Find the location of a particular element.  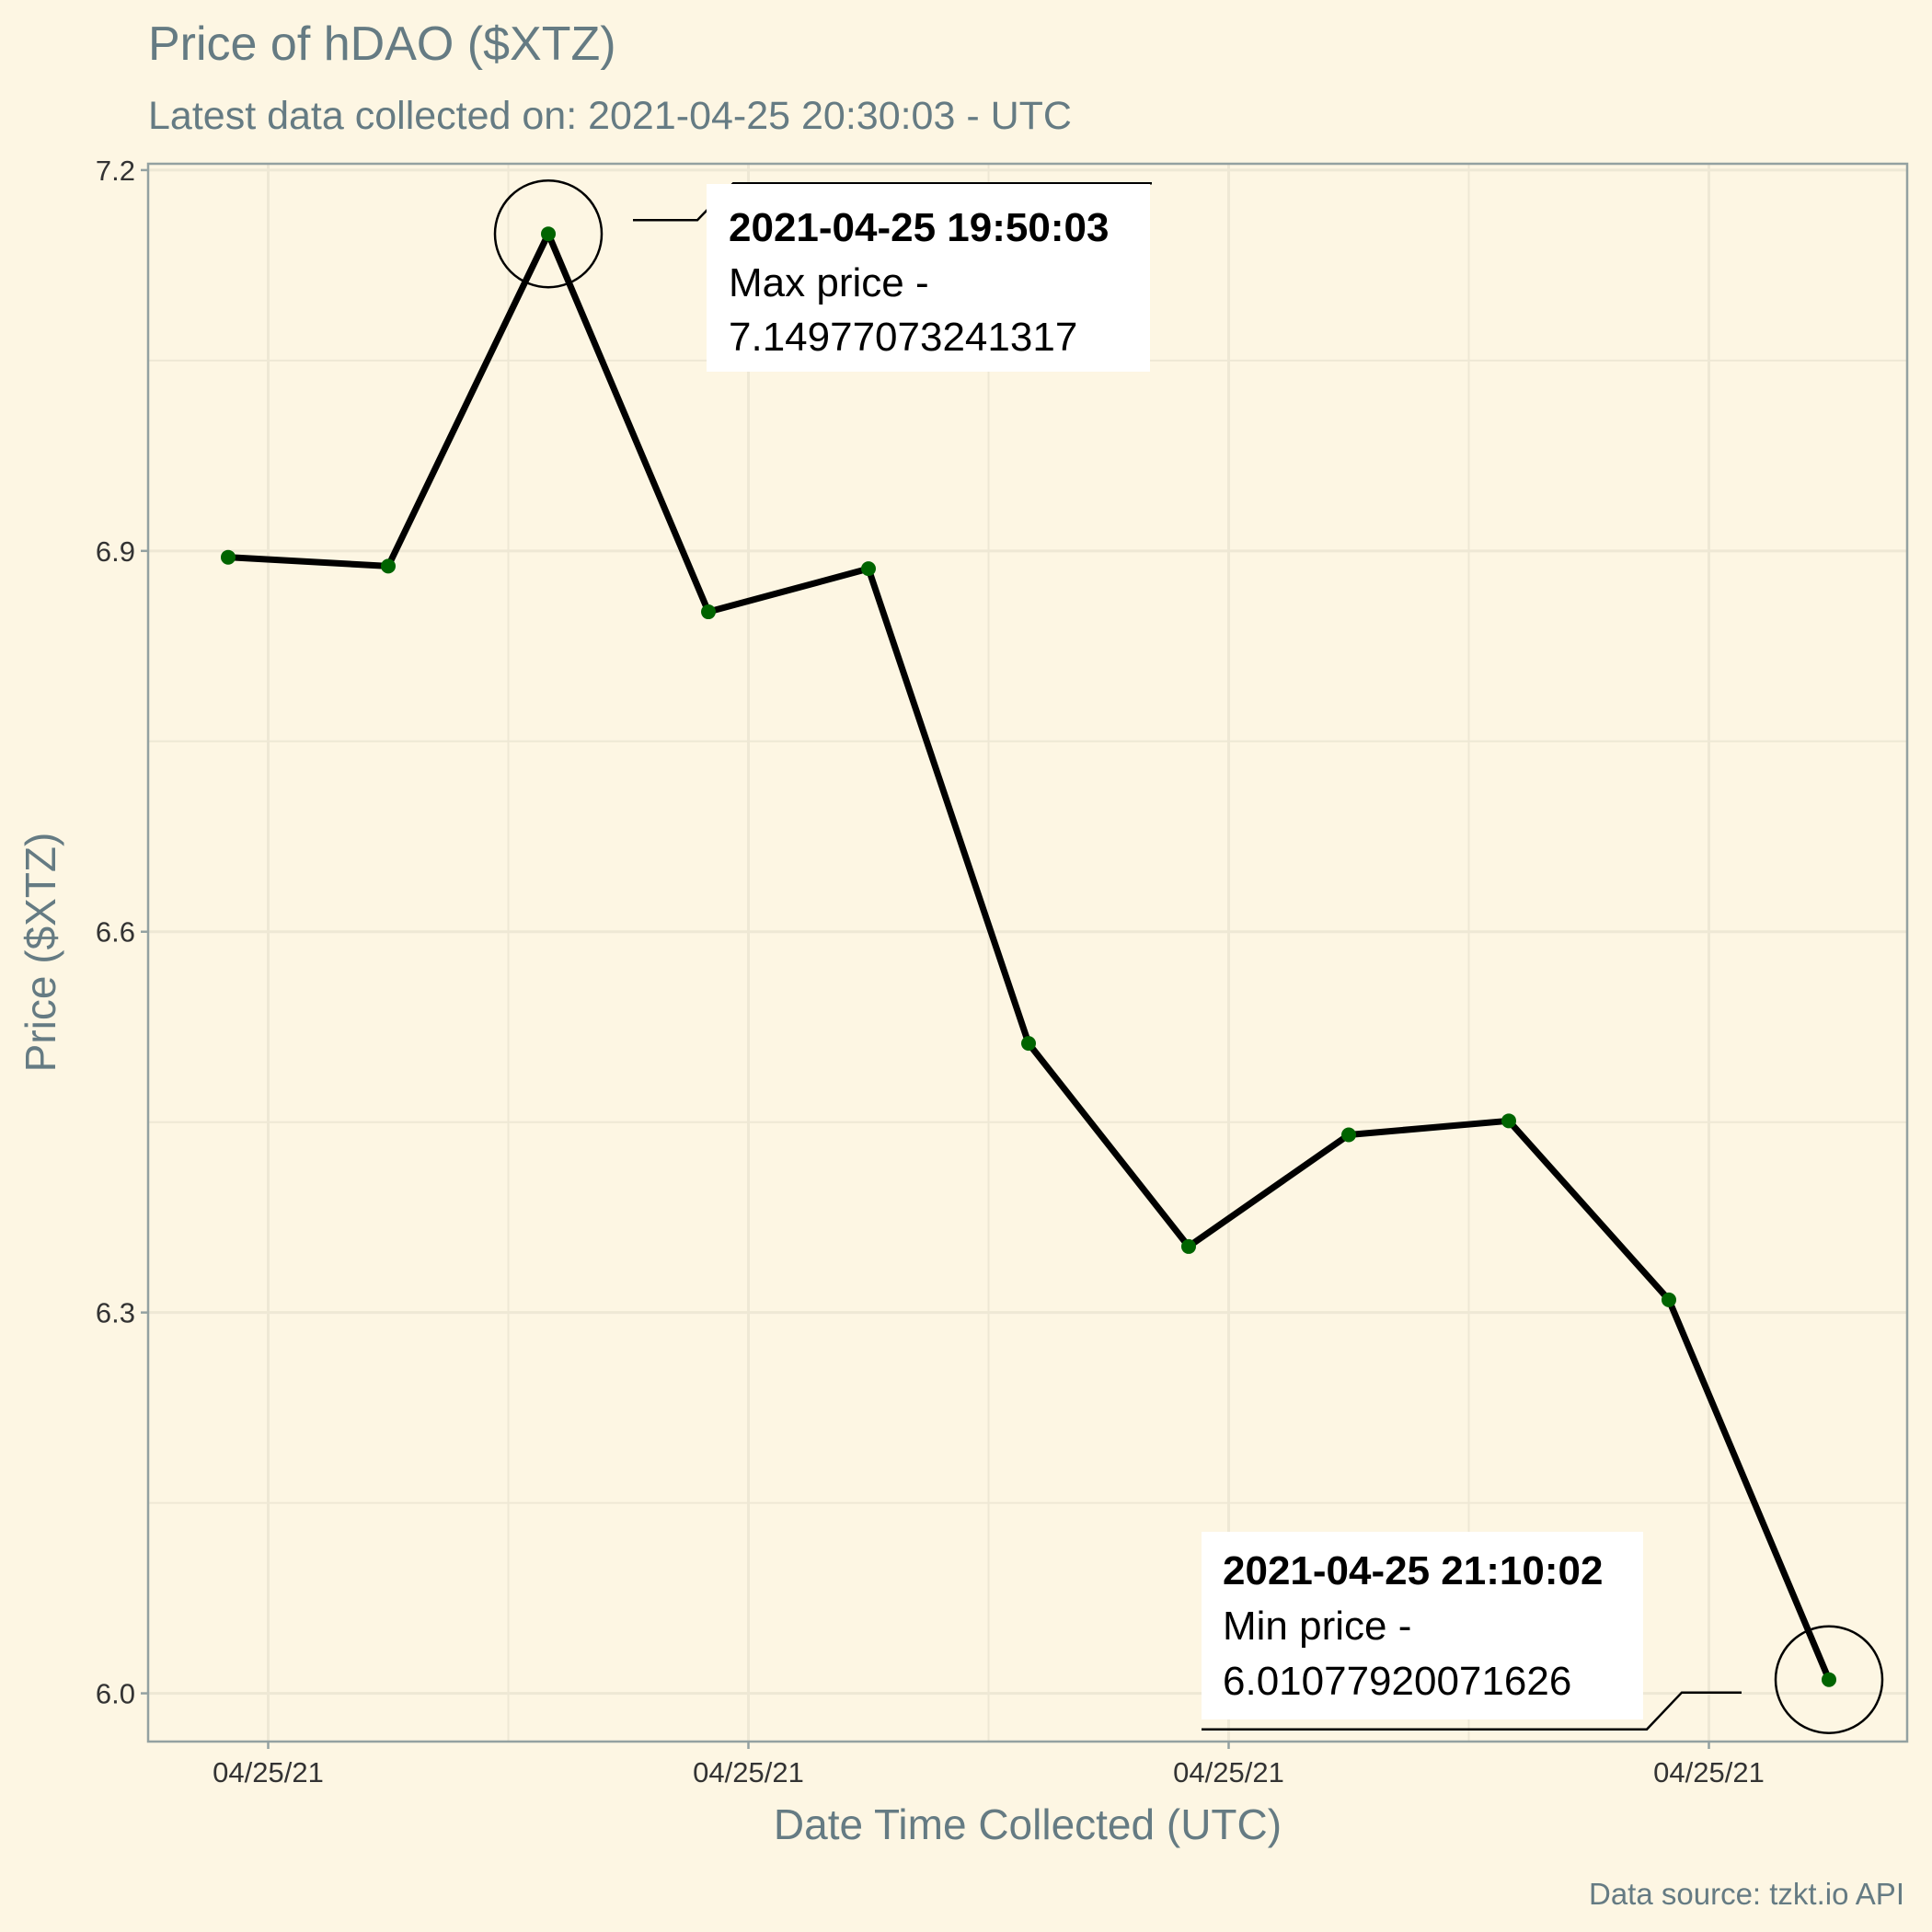

max-price-ring is located at coordinates (548, 233).